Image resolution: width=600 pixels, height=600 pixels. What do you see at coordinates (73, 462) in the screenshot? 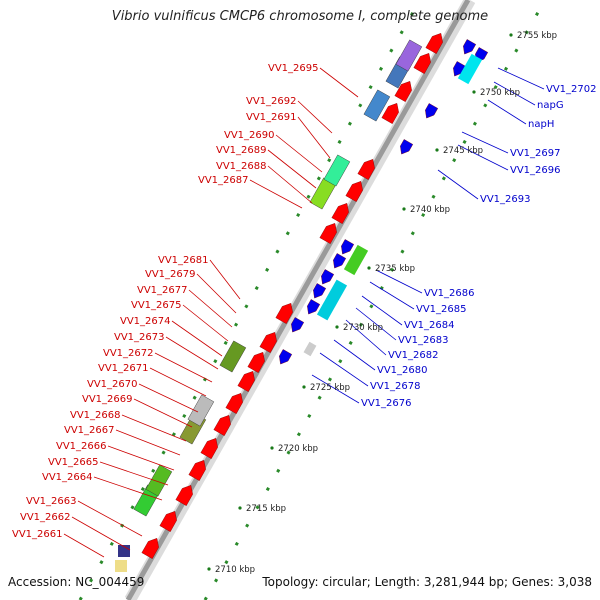
I see `forward-gene-label: VV1_2665` at bounding box center [73, 462].